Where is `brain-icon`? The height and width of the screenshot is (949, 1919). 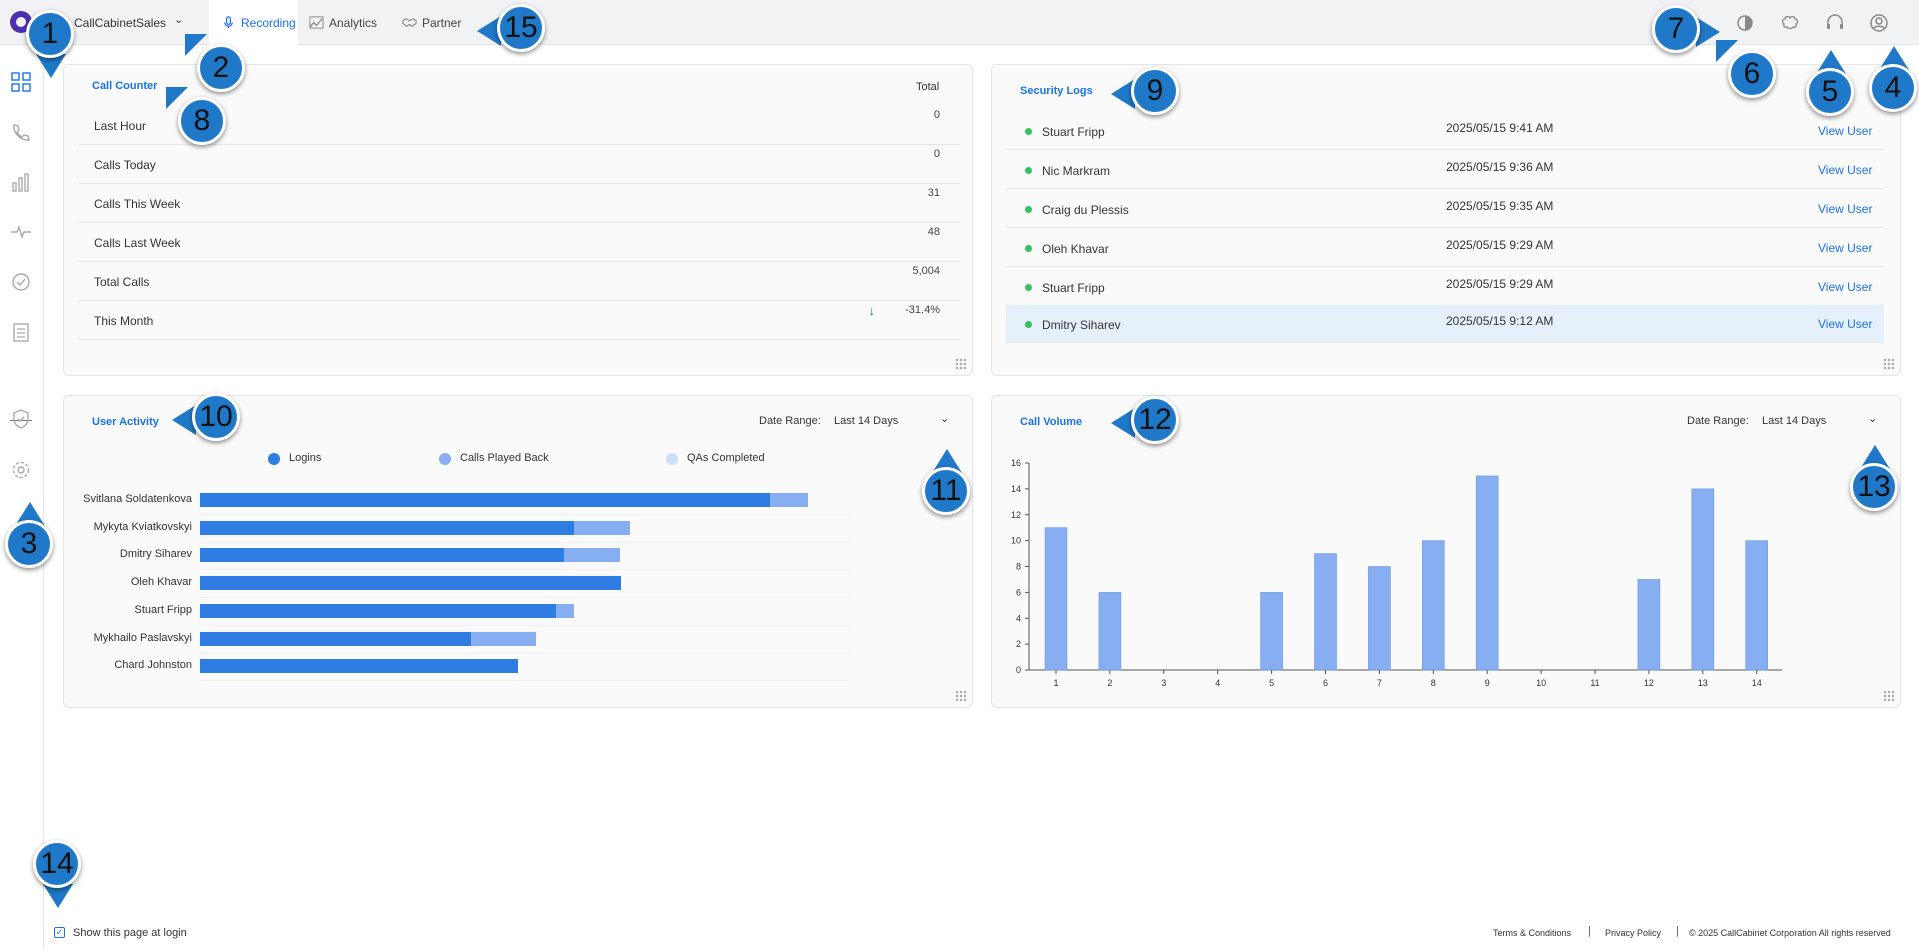
brain-icon is located at coordinates (1790, 23).